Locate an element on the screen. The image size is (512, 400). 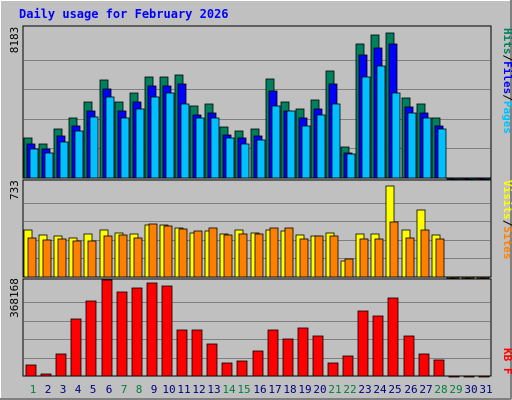
day-label-3: 3 is located at coordinates (63, 389).